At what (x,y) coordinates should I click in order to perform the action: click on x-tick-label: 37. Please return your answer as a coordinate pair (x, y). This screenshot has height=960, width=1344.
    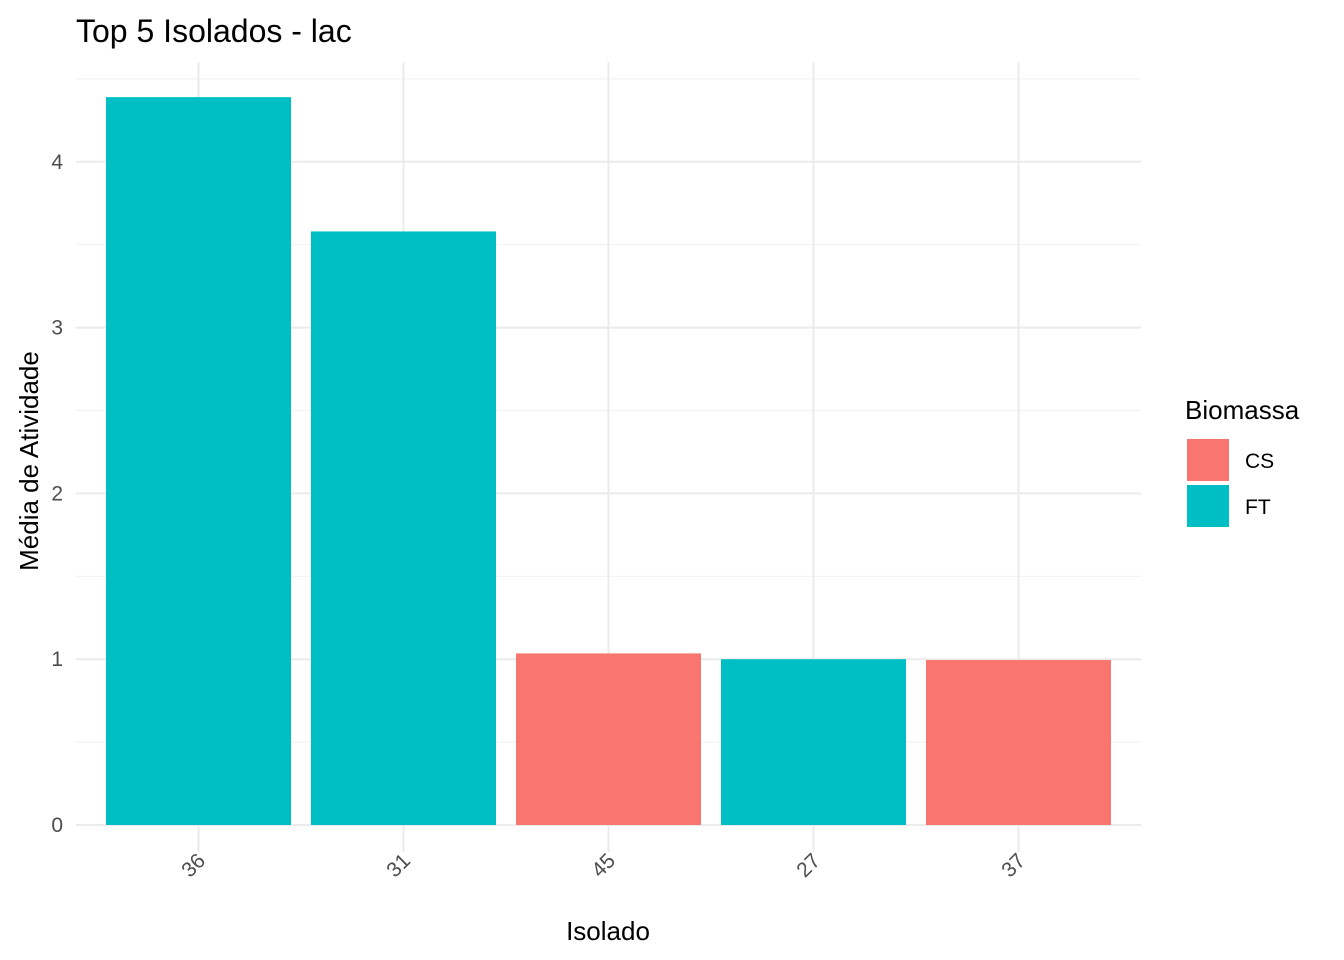
    Looking at the image, I should click on (1013, 865).